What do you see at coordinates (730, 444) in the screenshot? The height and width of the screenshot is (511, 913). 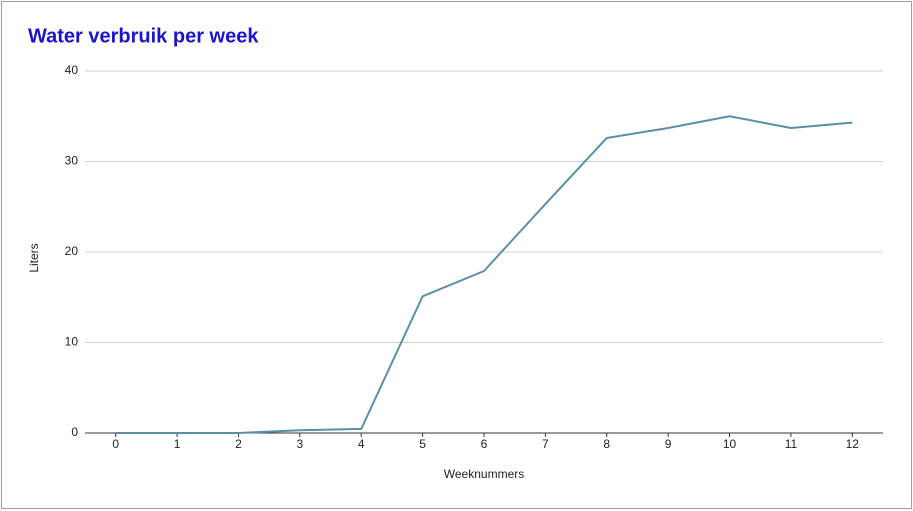 I see `x-tick-label: 10` at bounding box center [730, 444].